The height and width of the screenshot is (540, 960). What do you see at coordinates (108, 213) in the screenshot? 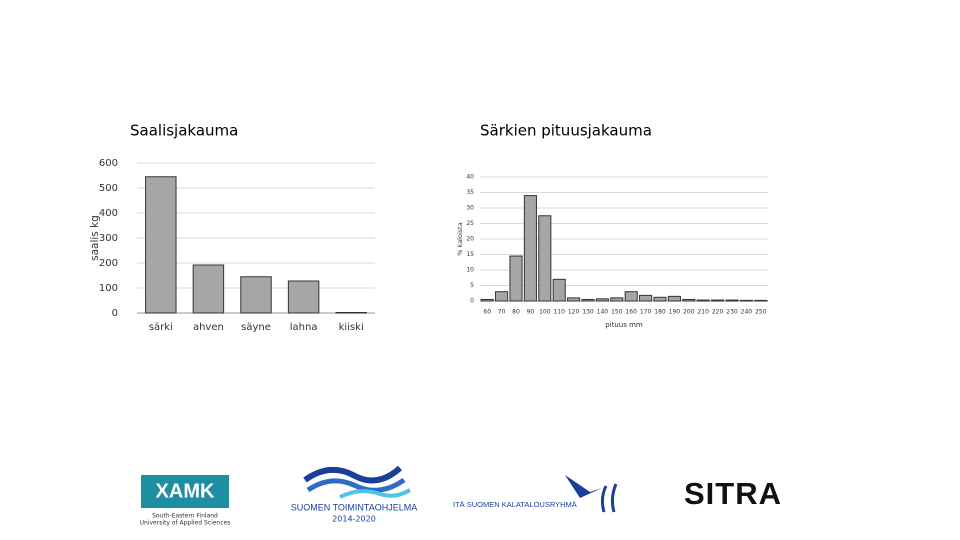
I see `y-tick-label: 400` at bounding box center [108, 213].